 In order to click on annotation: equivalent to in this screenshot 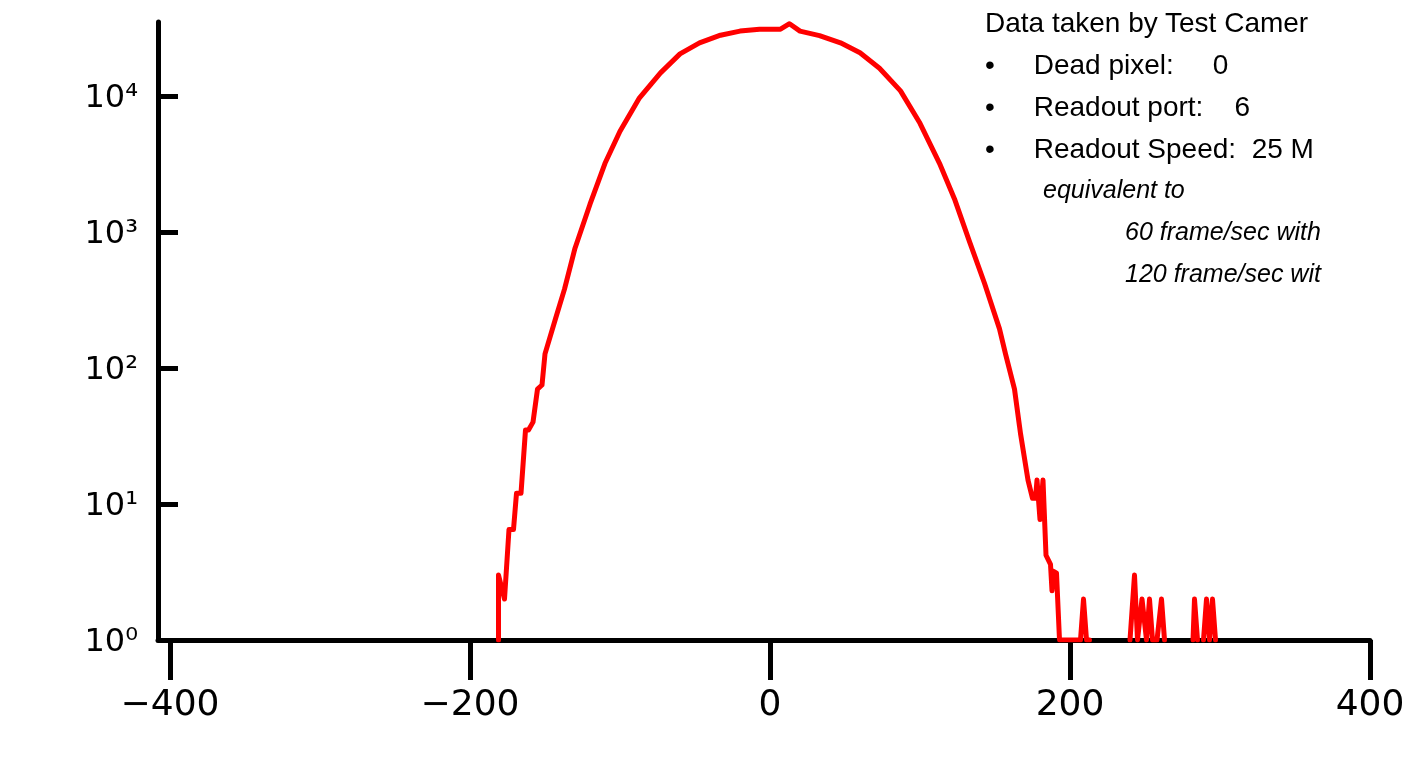, I will do `click(1114, 188)`.